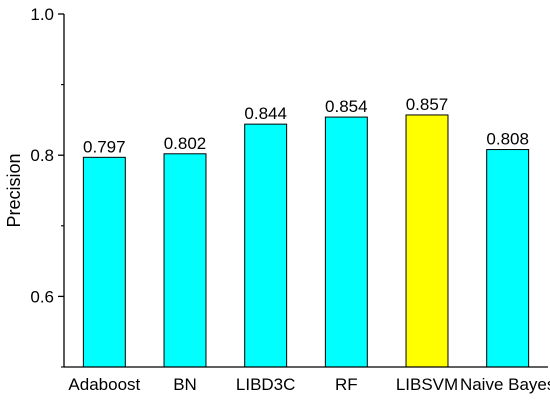  What do you see at coordinates (104, 146) in the screenshot?
I see `bar-value-label-adaboost: 0.797` at bounding box center [104, 146].